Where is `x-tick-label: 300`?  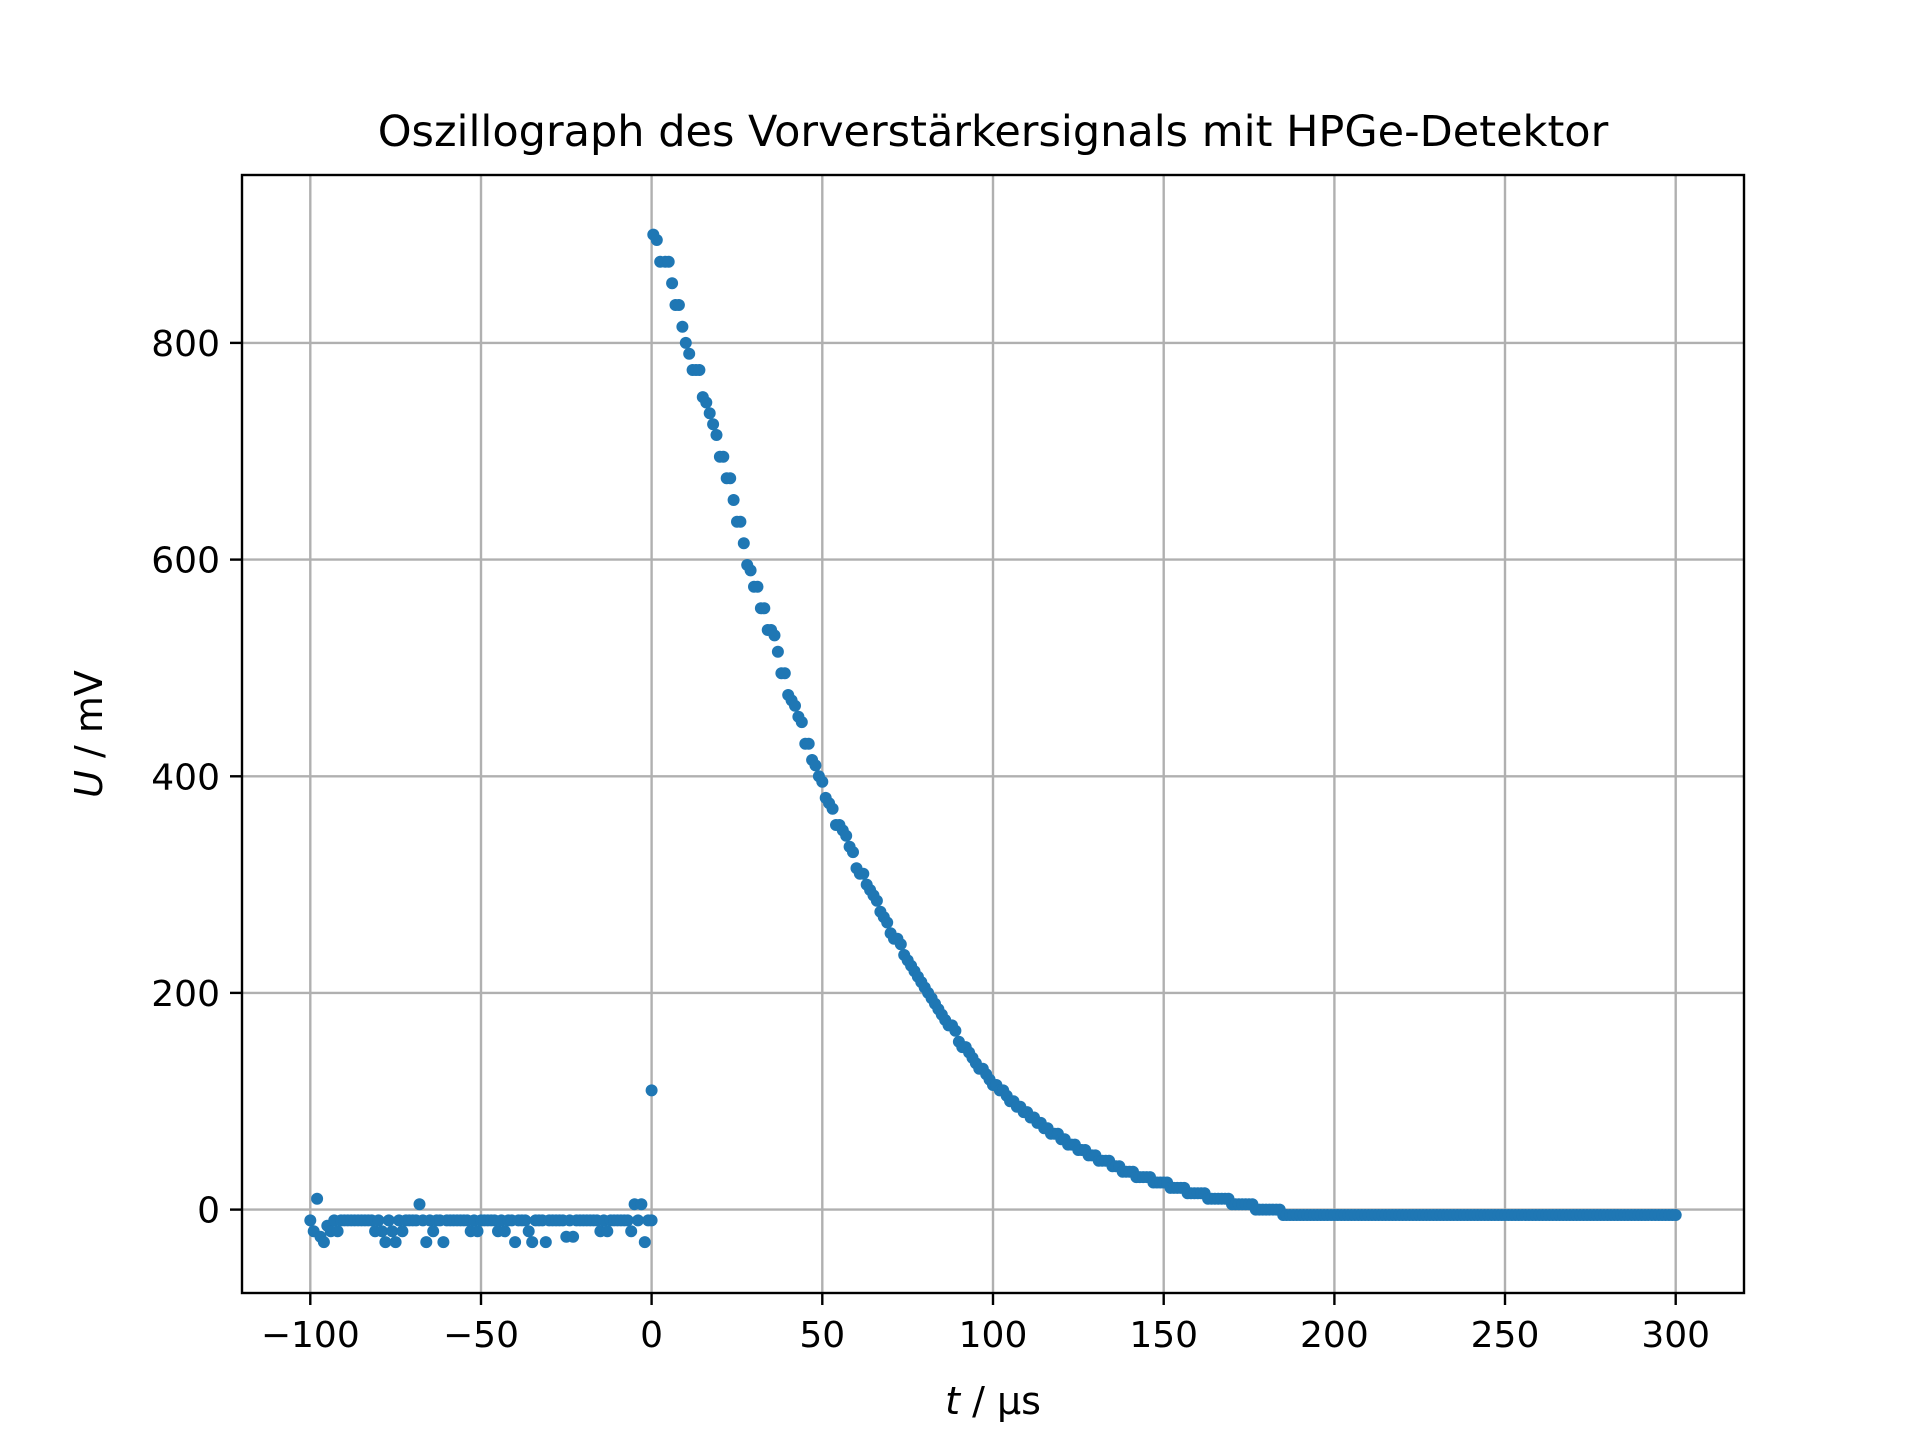
x-tick-label: 300 is located at coordinates (1675, 1335).